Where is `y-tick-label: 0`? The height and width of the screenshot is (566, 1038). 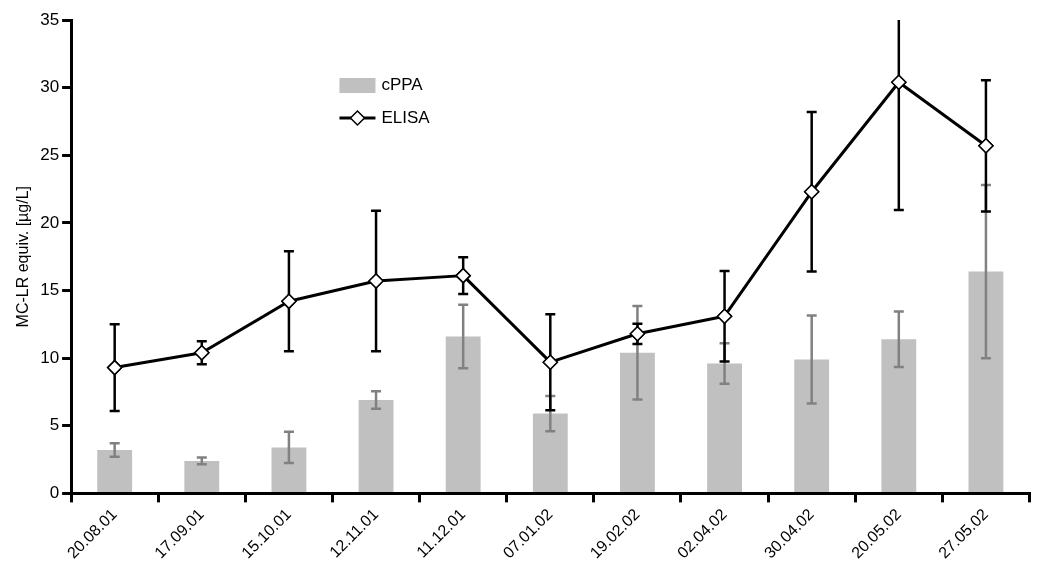
y-tick-label: 0 is located at coordinates (54, 493).